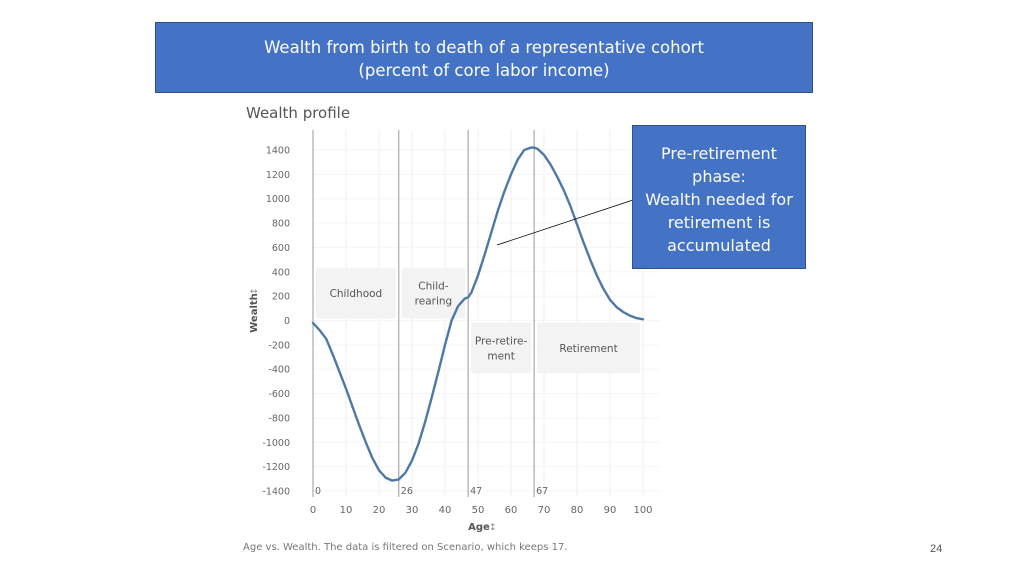 This screenshot has height=576, width=1024. Describe the element at coordinates (610, 510) in the screenshot. I see `x-tick-label: 90` at that location.